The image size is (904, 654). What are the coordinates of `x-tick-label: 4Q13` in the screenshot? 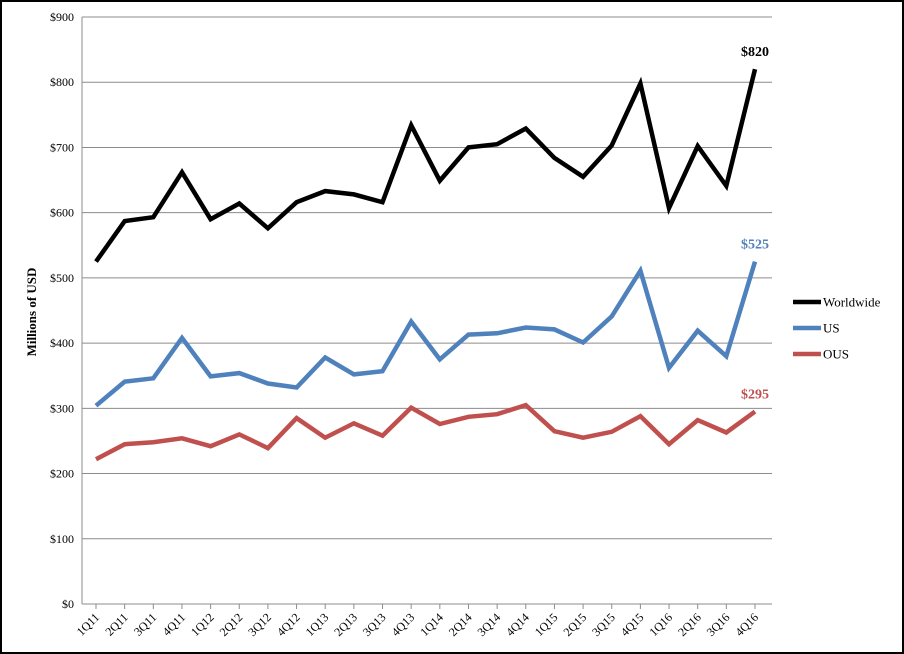 It's located at (403, 624).